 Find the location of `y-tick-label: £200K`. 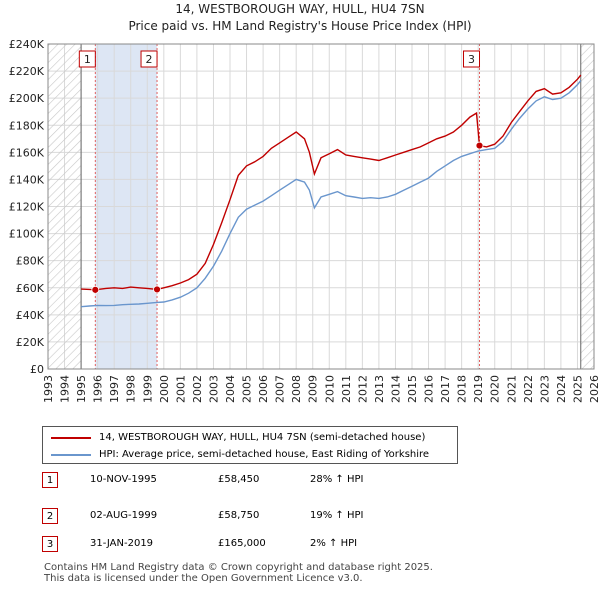

y-tick-label: £200K is located at coordinates (27, 98).